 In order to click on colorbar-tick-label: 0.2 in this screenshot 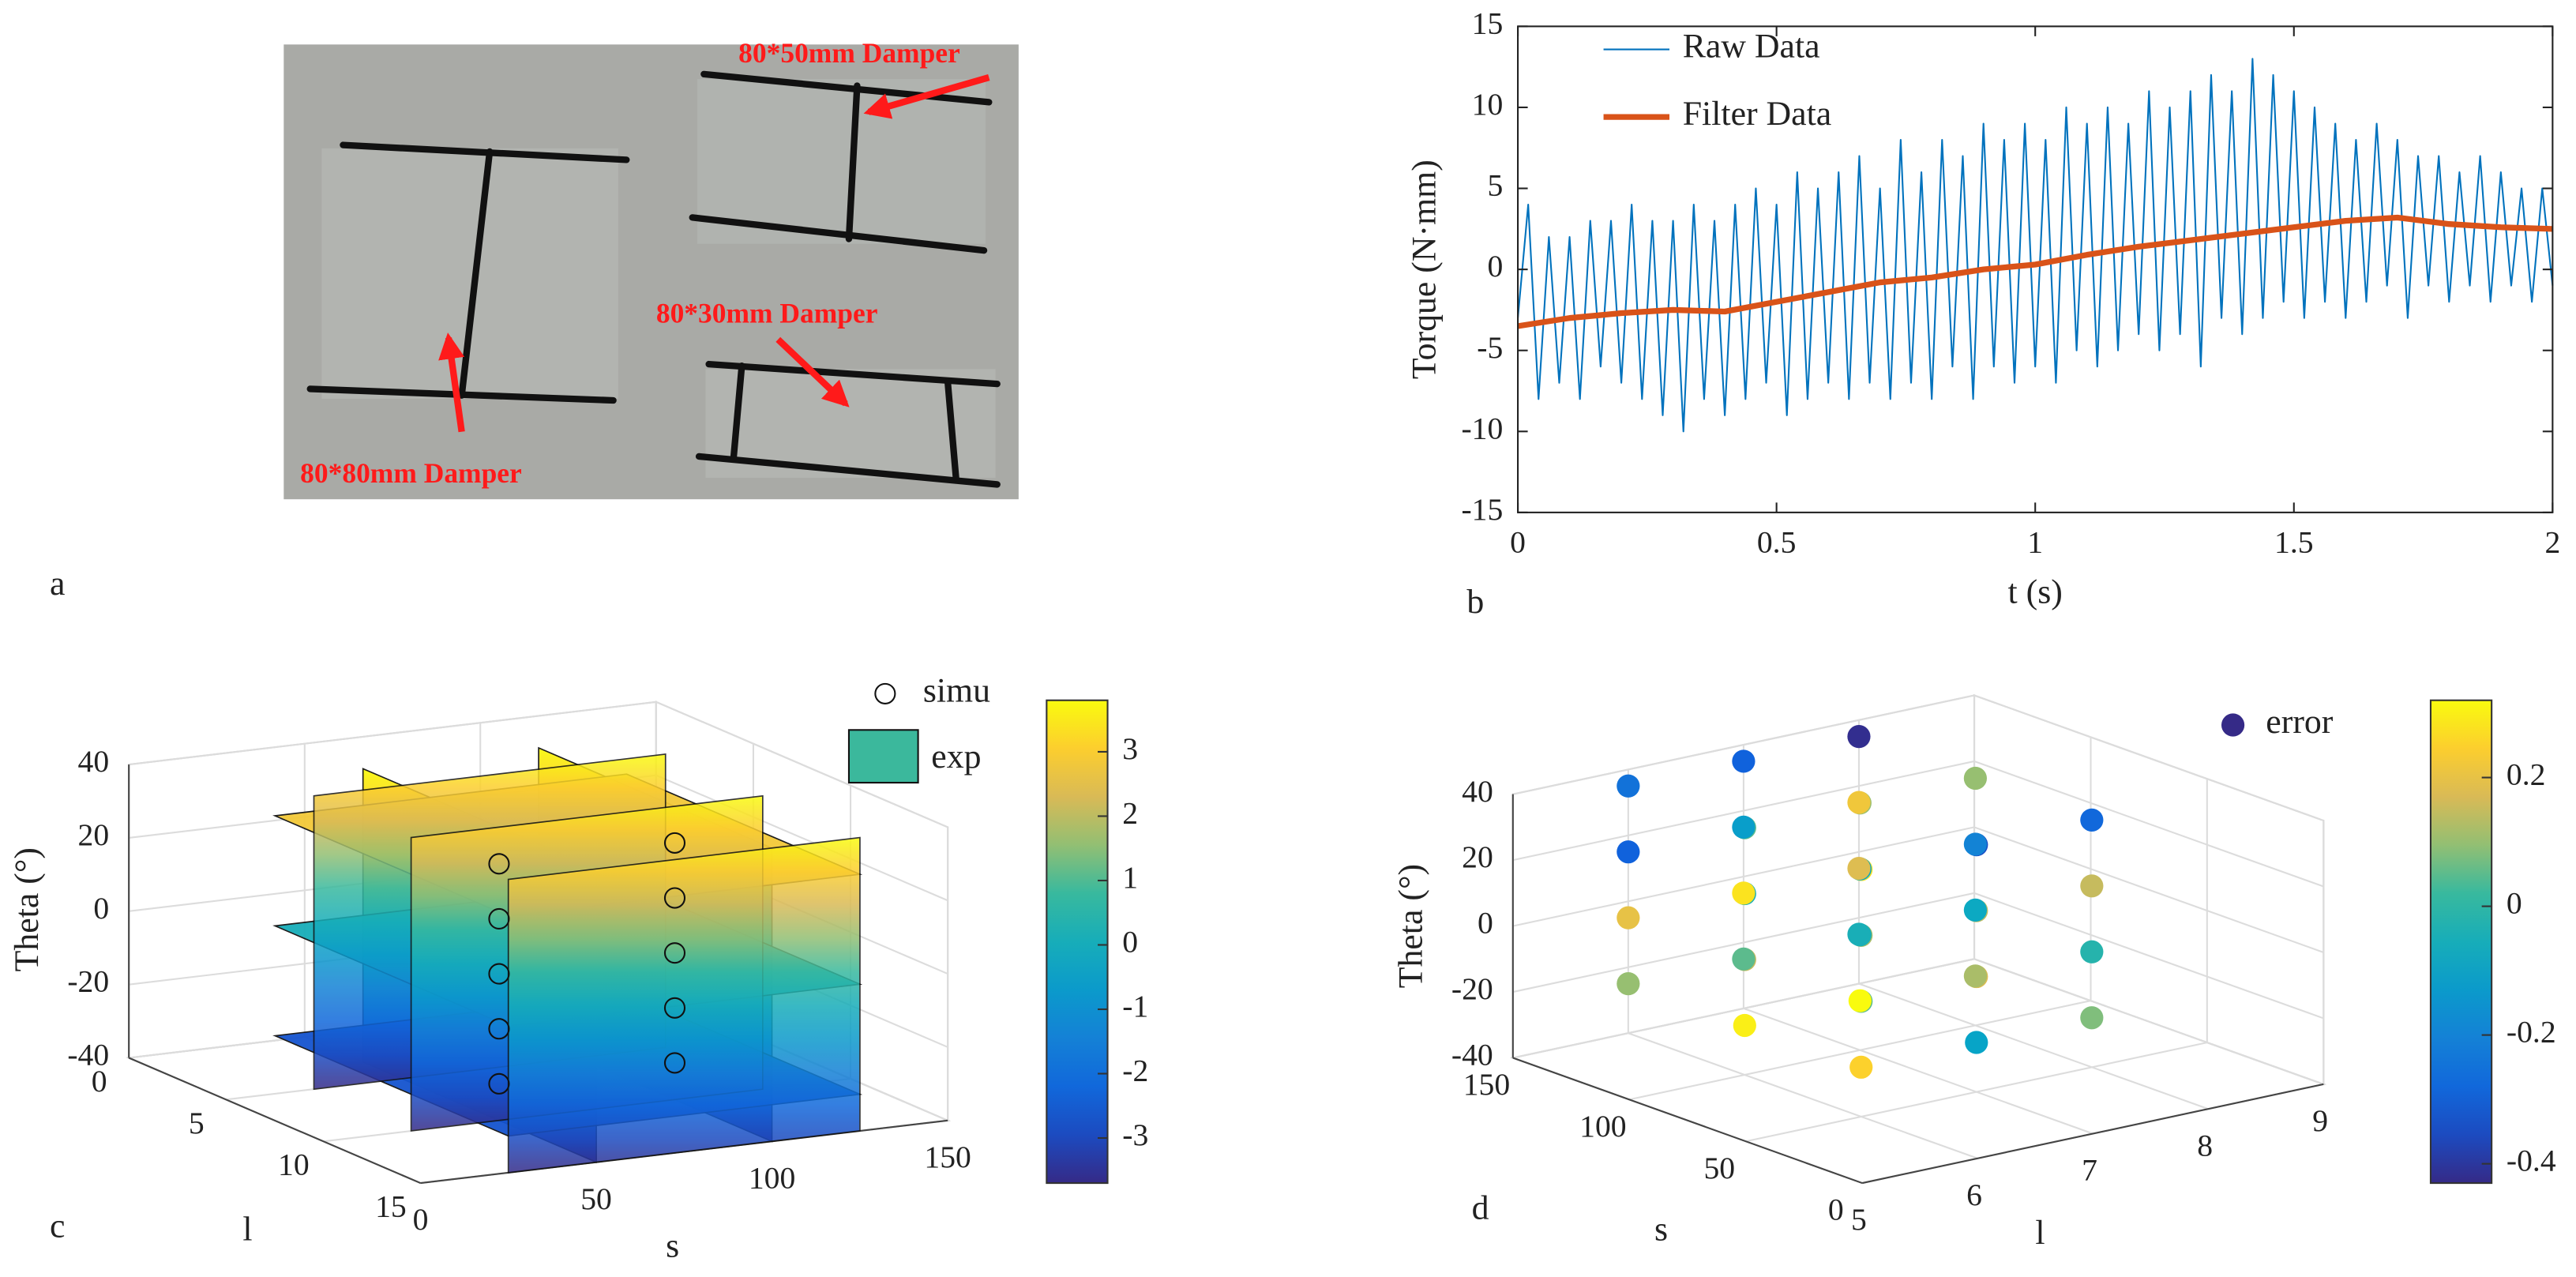, I will do `click(2526, 774)`.